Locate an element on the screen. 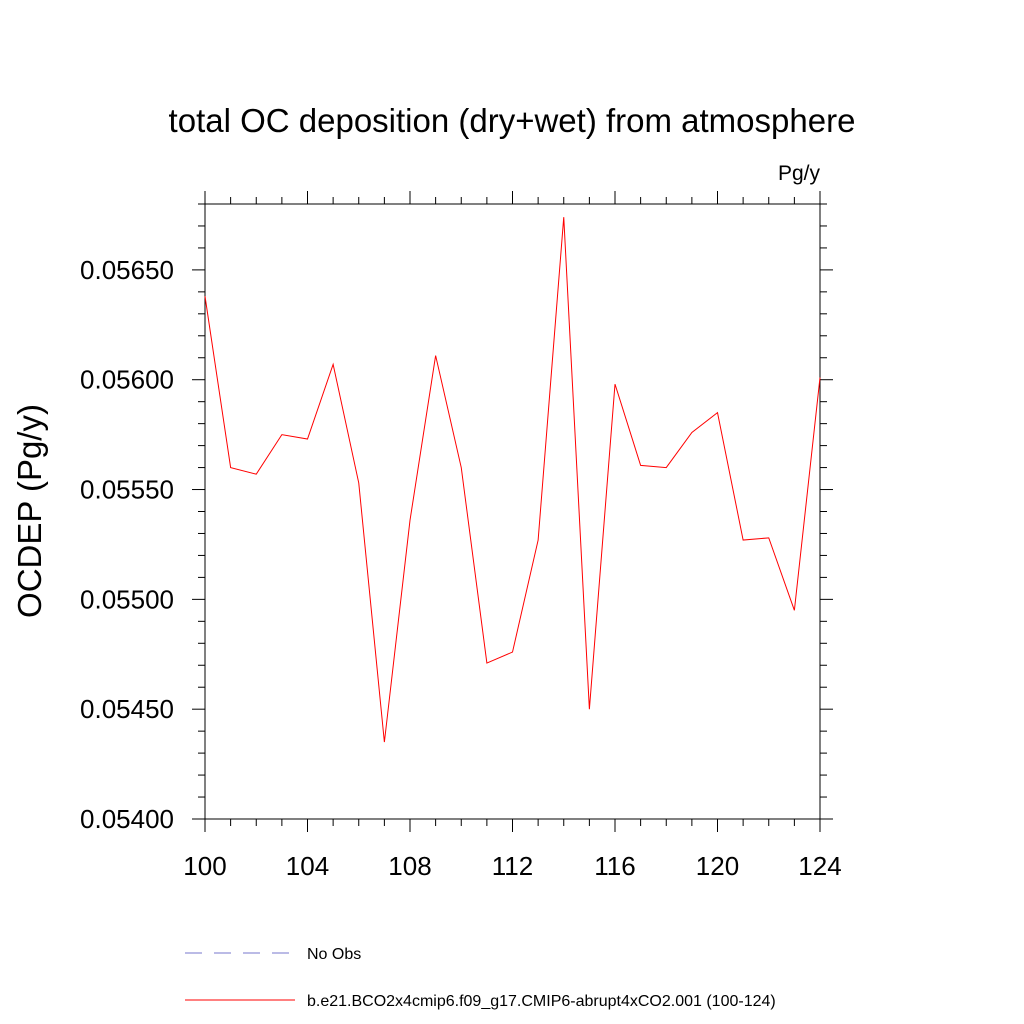 This screenshot has width=1024, height=1024. y-tick-label: 0.05450 is located at coordinates (127, 709).